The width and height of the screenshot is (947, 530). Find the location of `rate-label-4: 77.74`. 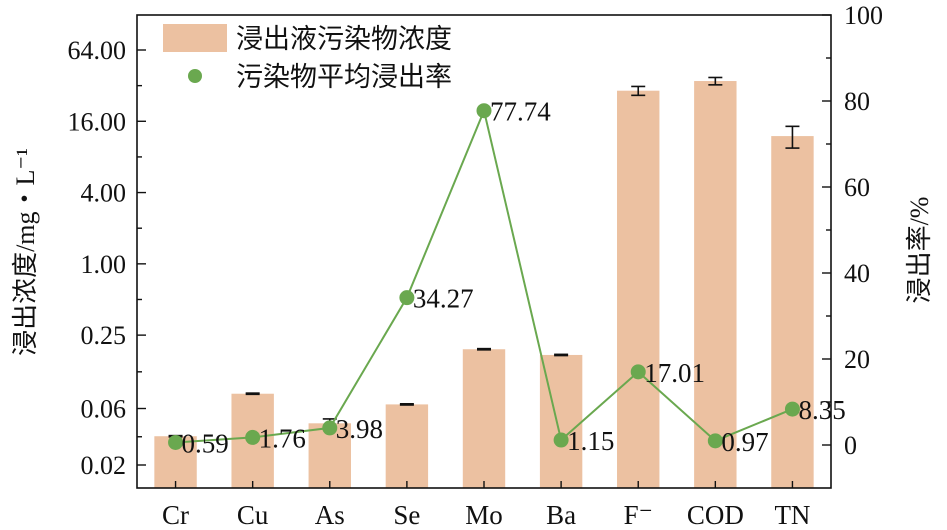

rate-label-4: 77.74 is located at coordinates (520, 112).